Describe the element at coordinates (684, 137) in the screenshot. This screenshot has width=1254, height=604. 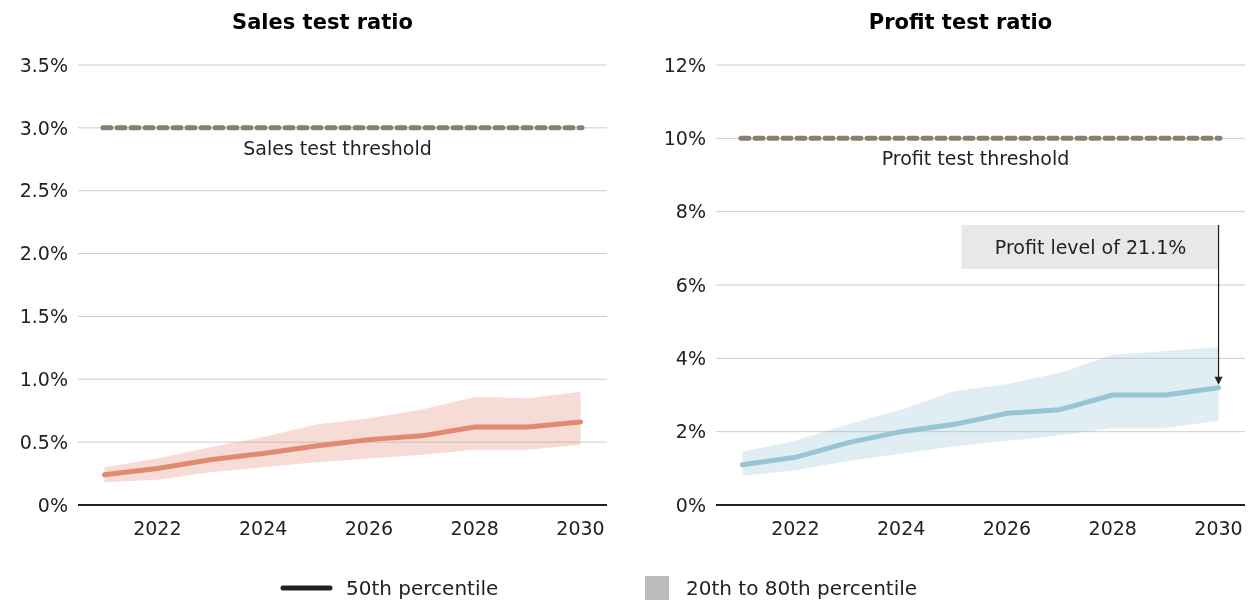
I see `y-tick-label: 10%` at that location.